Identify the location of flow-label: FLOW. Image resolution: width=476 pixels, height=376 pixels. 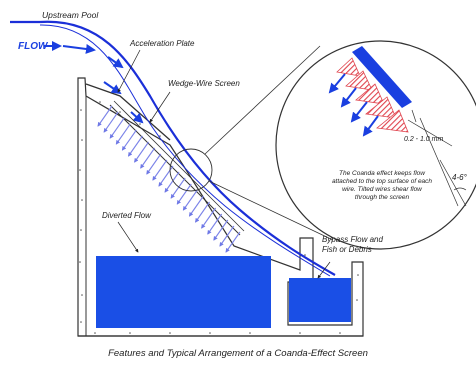
(33, 46).